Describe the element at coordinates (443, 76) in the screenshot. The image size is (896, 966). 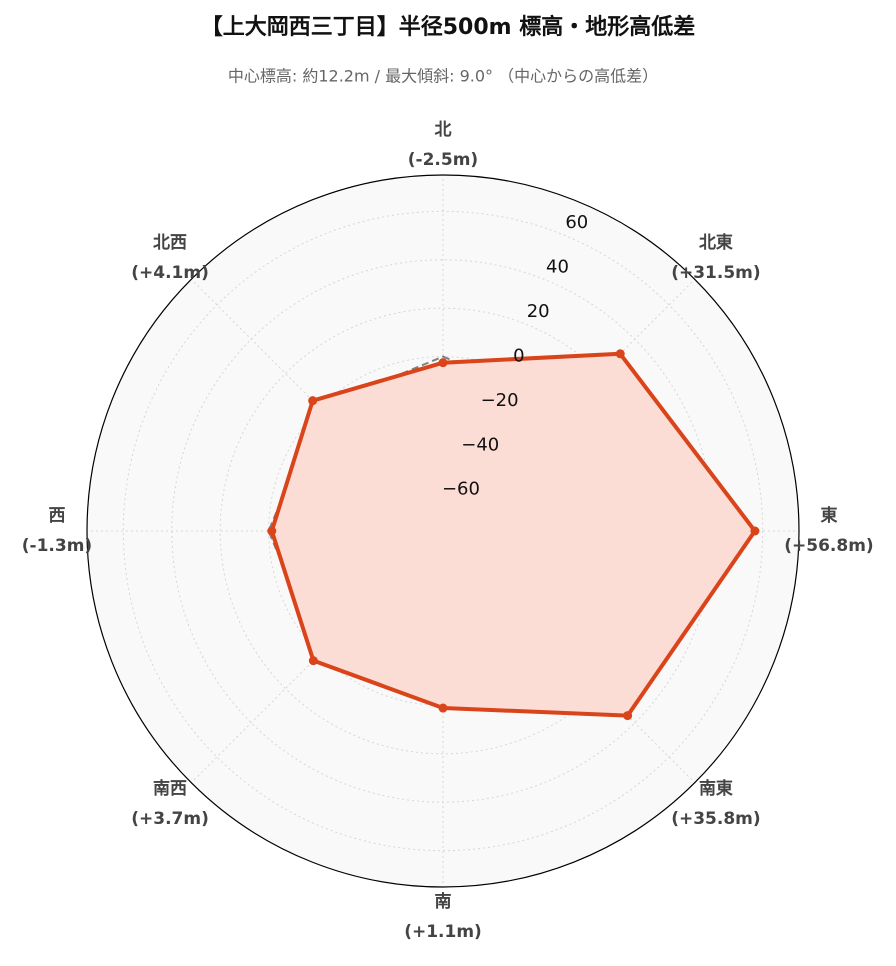
I see `chart-subtitle: 中心標高: 約12.2m / 最大傾斜: 9.0° （中心からの高低差）` at that location.